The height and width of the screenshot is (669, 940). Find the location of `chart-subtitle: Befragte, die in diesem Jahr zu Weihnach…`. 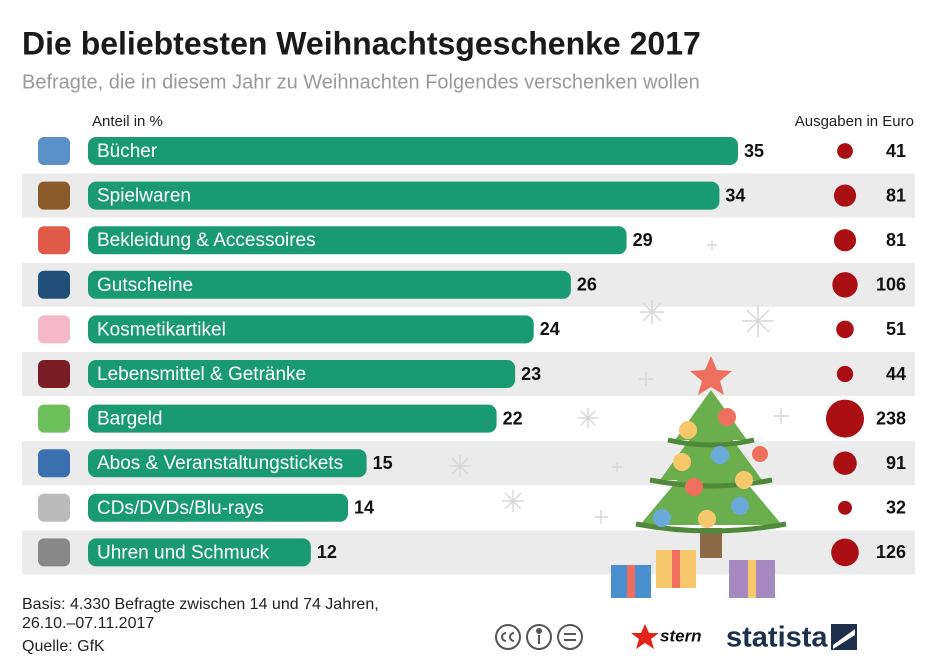

chart-subtitle: Befragte, die in diesem Jahr zu Weihnach… is located at coordinates (361, 82).